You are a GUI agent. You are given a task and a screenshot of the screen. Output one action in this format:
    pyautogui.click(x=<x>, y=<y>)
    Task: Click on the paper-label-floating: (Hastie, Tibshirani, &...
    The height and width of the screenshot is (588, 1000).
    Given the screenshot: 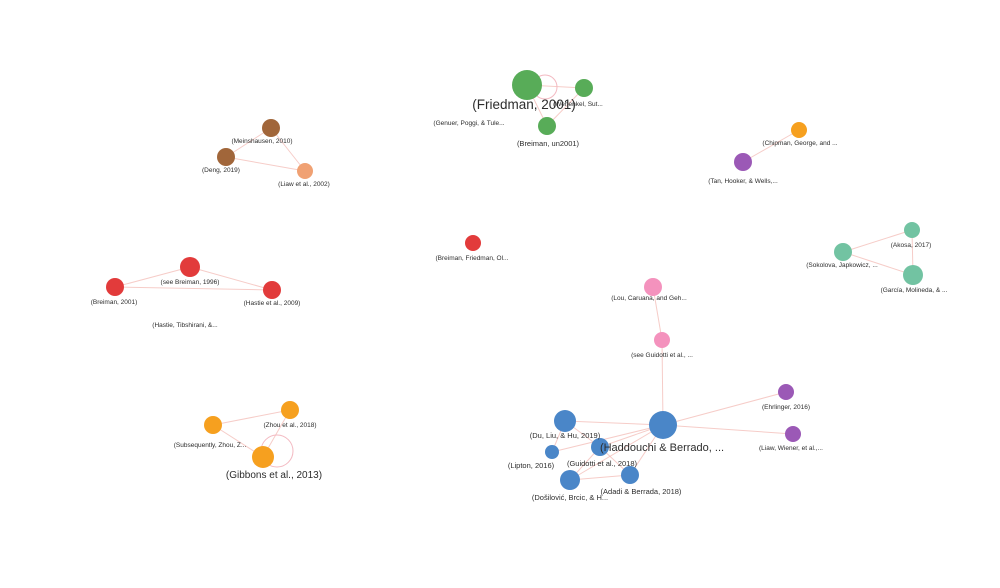 What is the action you would take?
    pyautogui.click(x=185, y=325)
    